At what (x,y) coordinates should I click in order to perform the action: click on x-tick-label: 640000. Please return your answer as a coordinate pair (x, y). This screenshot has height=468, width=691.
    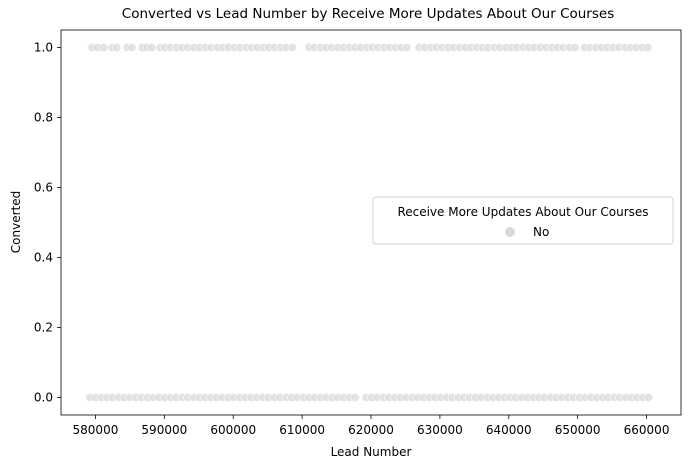
    Looking at the image, I should click on (509, 430).